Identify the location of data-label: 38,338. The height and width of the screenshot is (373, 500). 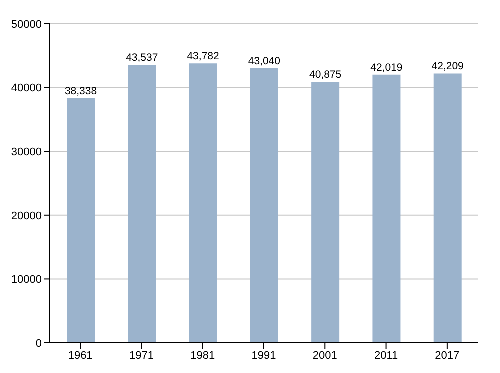
(81, 91).